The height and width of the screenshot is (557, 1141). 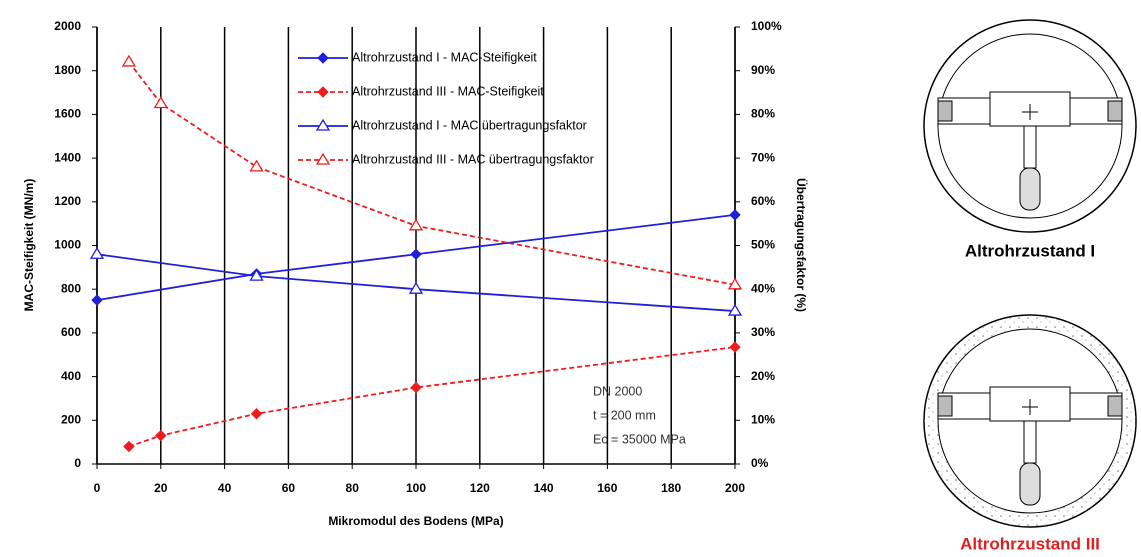 What do you see at coordinates (1030, 250) in the screenshot?
I see `figure-caption: Altrohrzustand I` at bounding box center [1030, 250].